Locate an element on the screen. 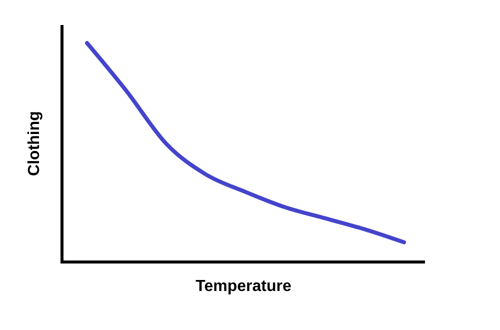 The width and height of the screenshot is (500, 330). x-axis-title: Temperature is located at coordinates (244, 286).